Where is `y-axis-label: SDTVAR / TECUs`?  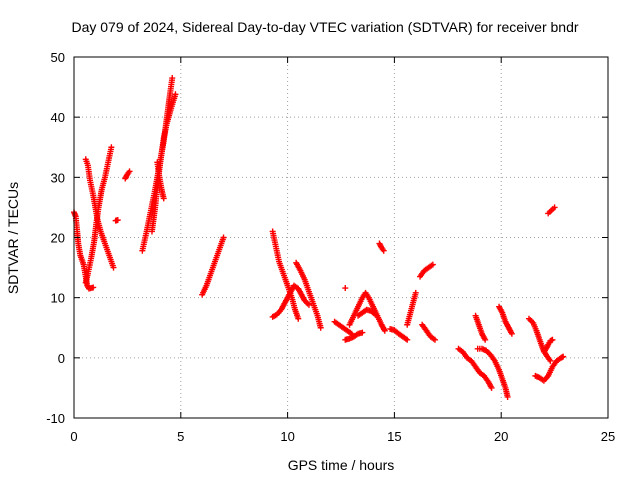 y-axis-label: SDTVAR / TECUs is located at coordinates (13, 238).